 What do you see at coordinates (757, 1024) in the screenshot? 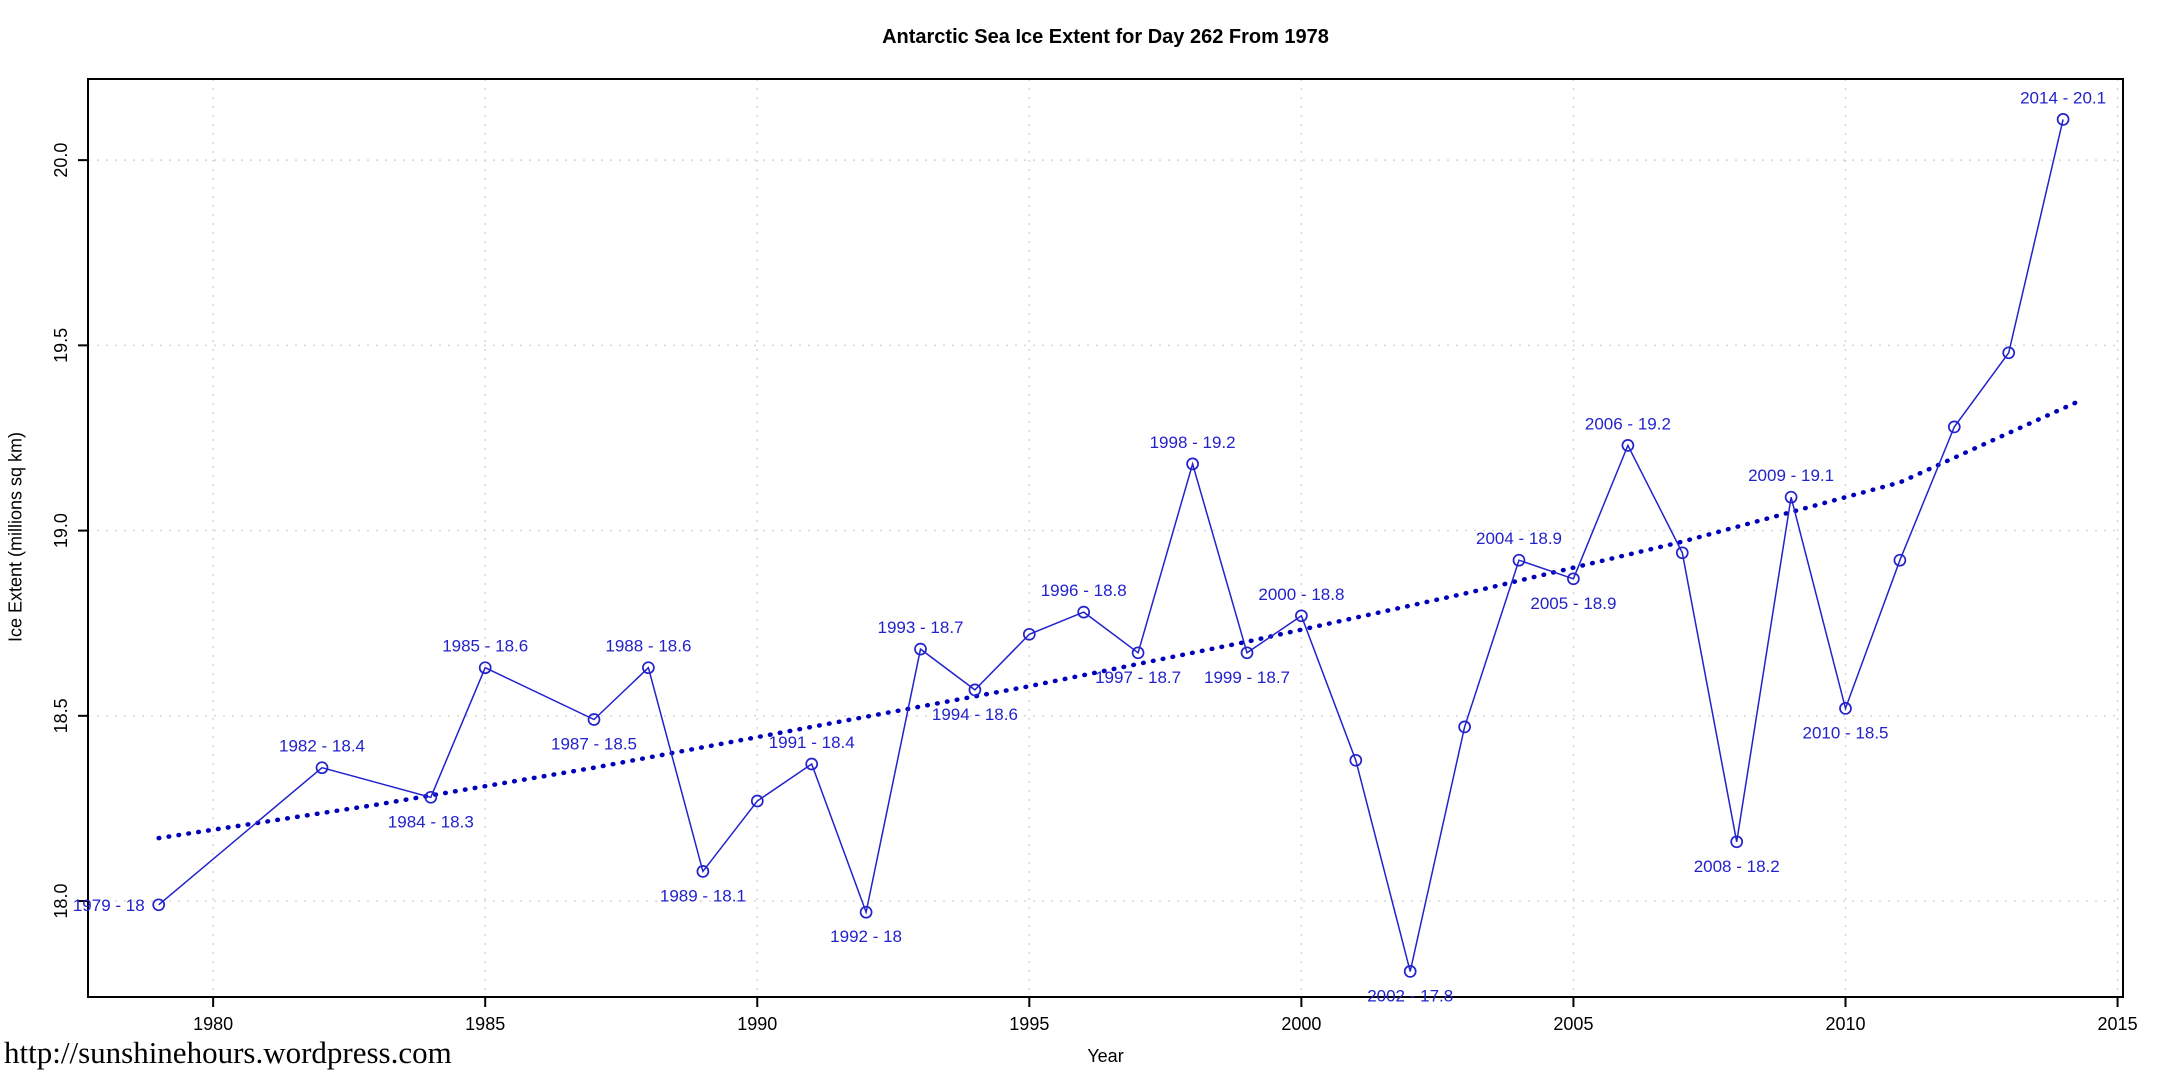
I see `x-tick-label: 1990` at bounding box center [757, 1024].